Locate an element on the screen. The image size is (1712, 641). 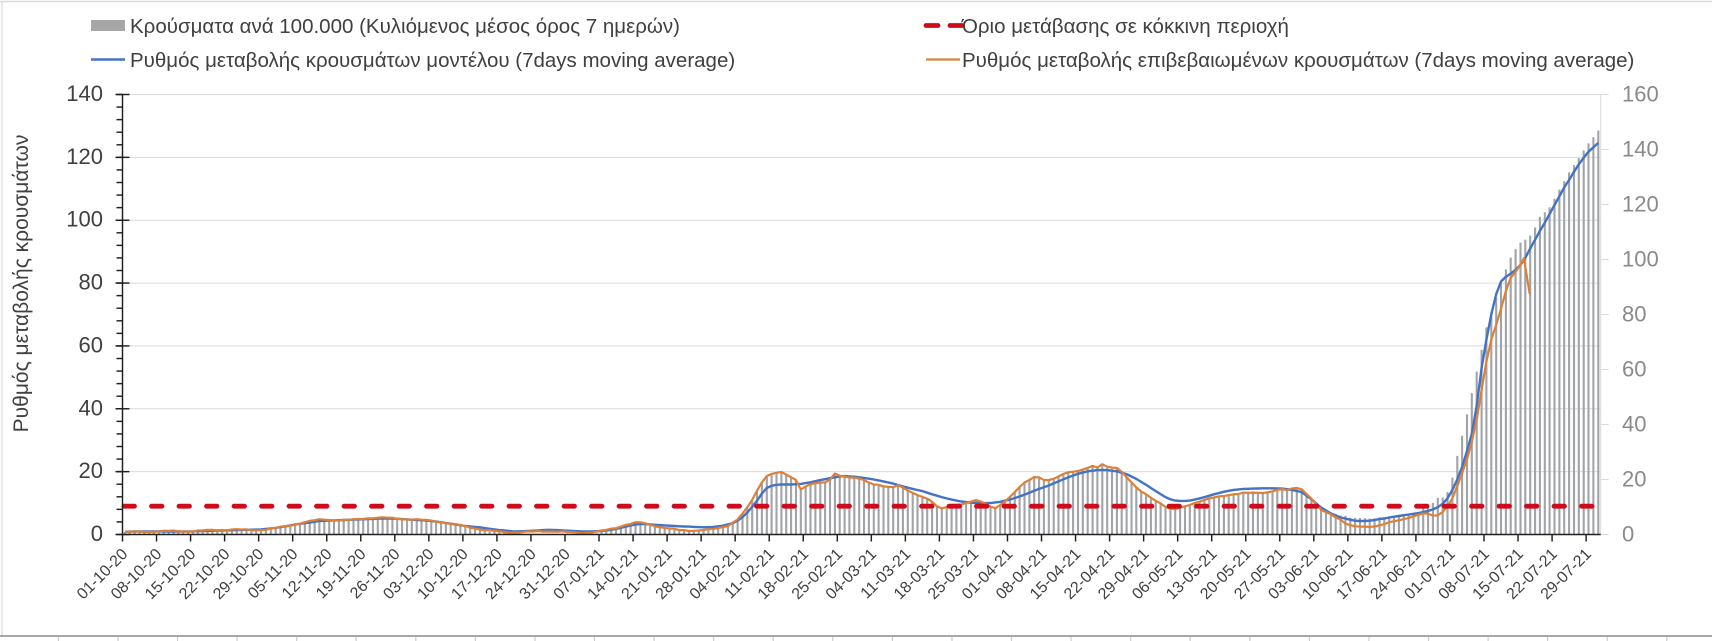
svg-text:Όριο μετάβασης σε κόκκινη περι: Όριο μετάβασης σε κόκκινη περιοχή is located at coordinates (1125, 26).